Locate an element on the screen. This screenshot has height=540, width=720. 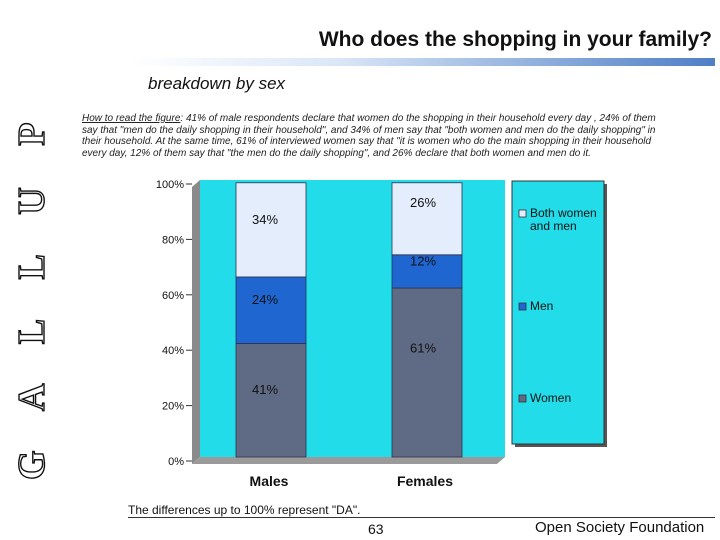
legend-label: Women is located at coordinates (550, 398).